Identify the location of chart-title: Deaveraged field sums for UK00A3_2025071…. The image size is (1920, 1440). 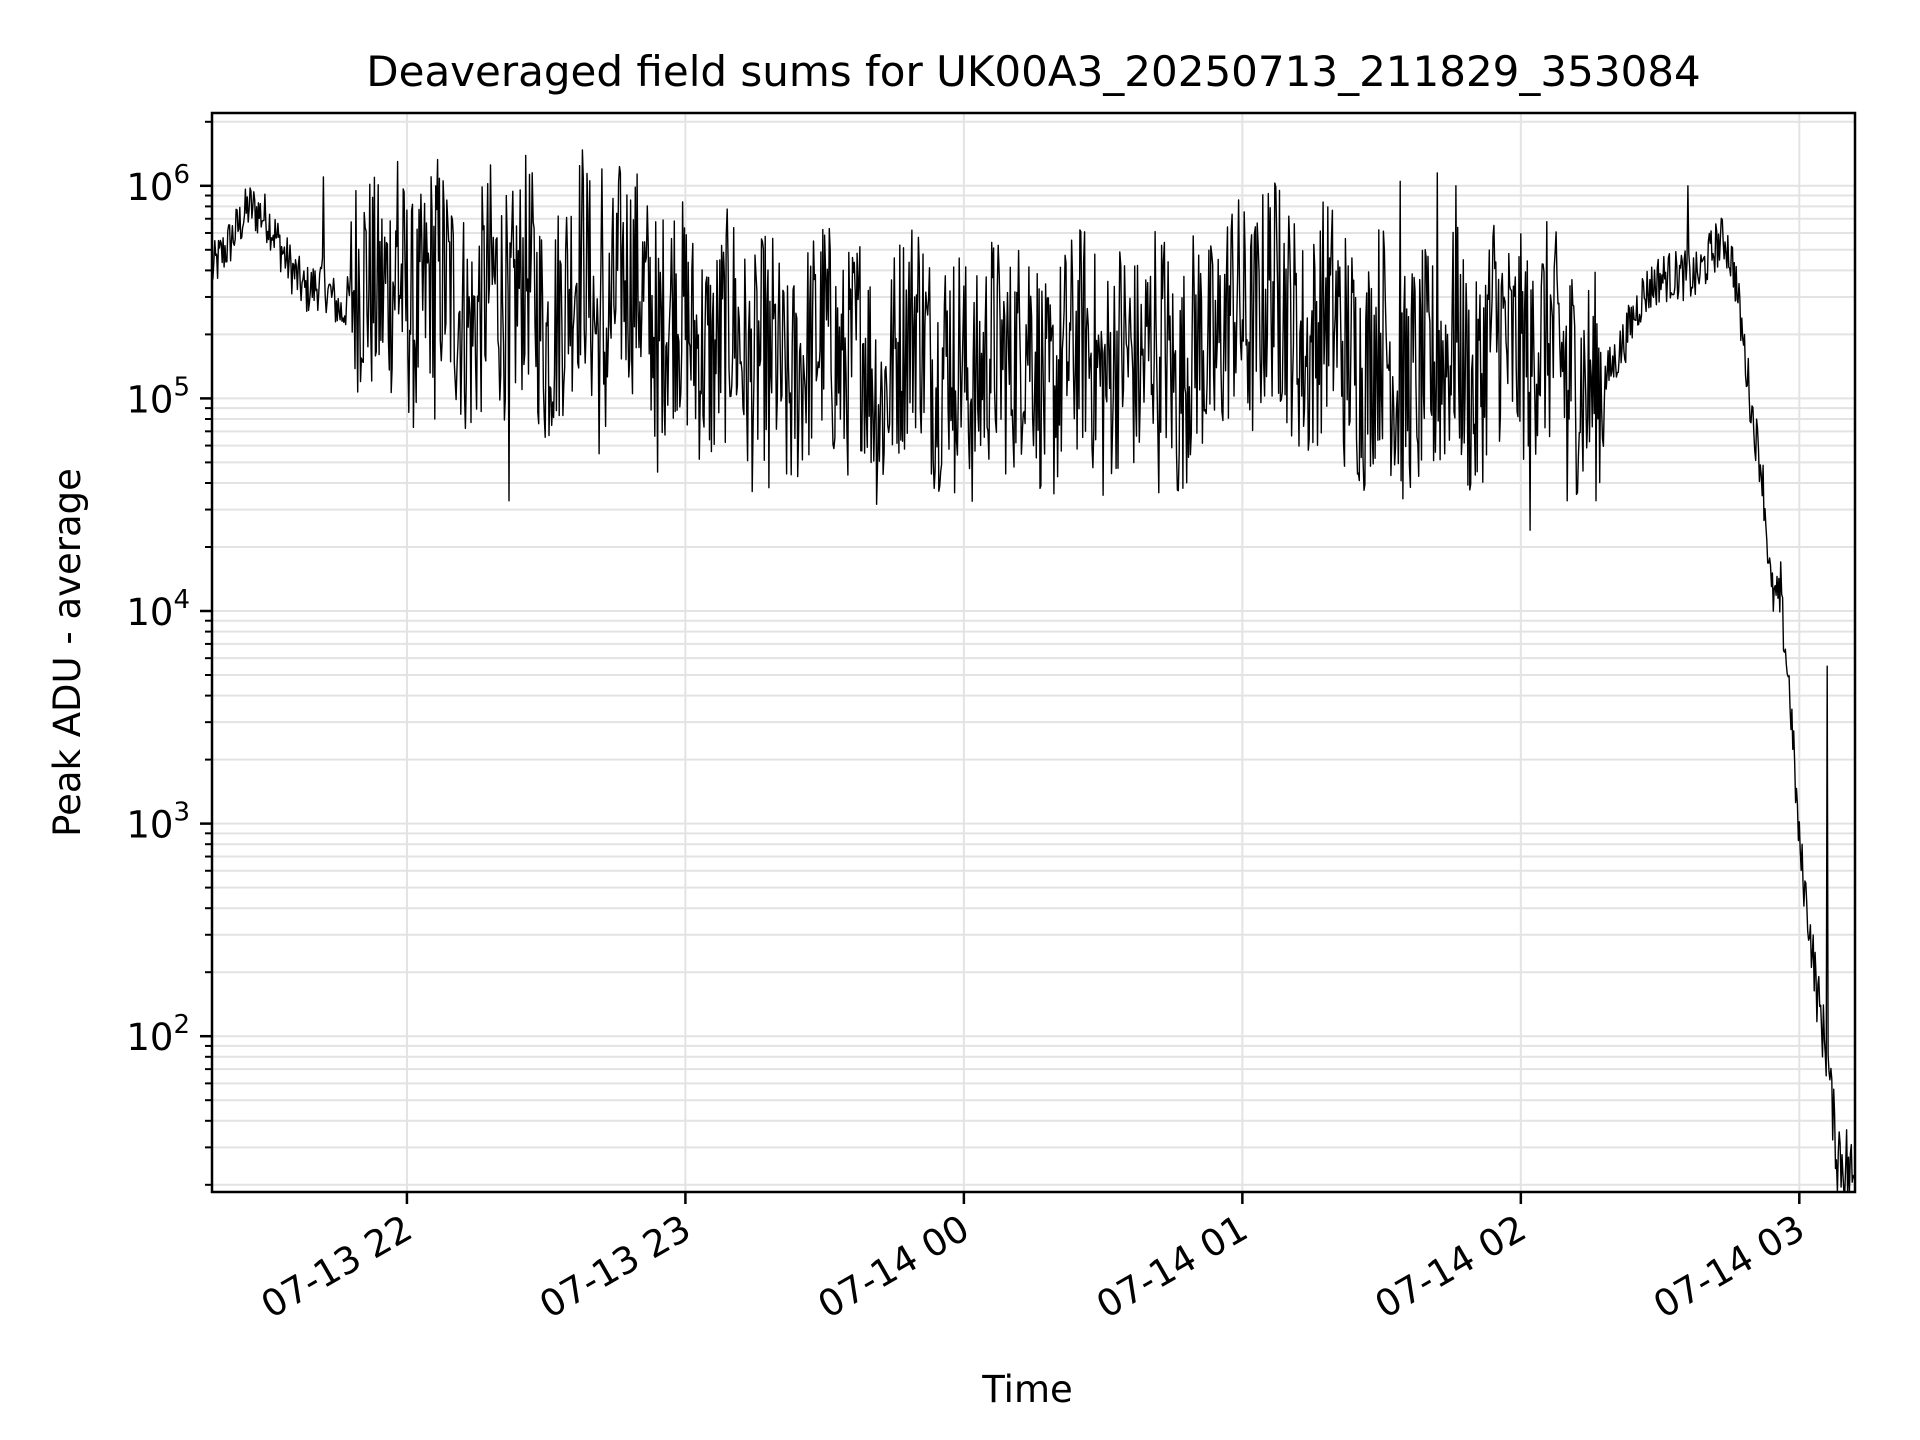
(1033, 71).